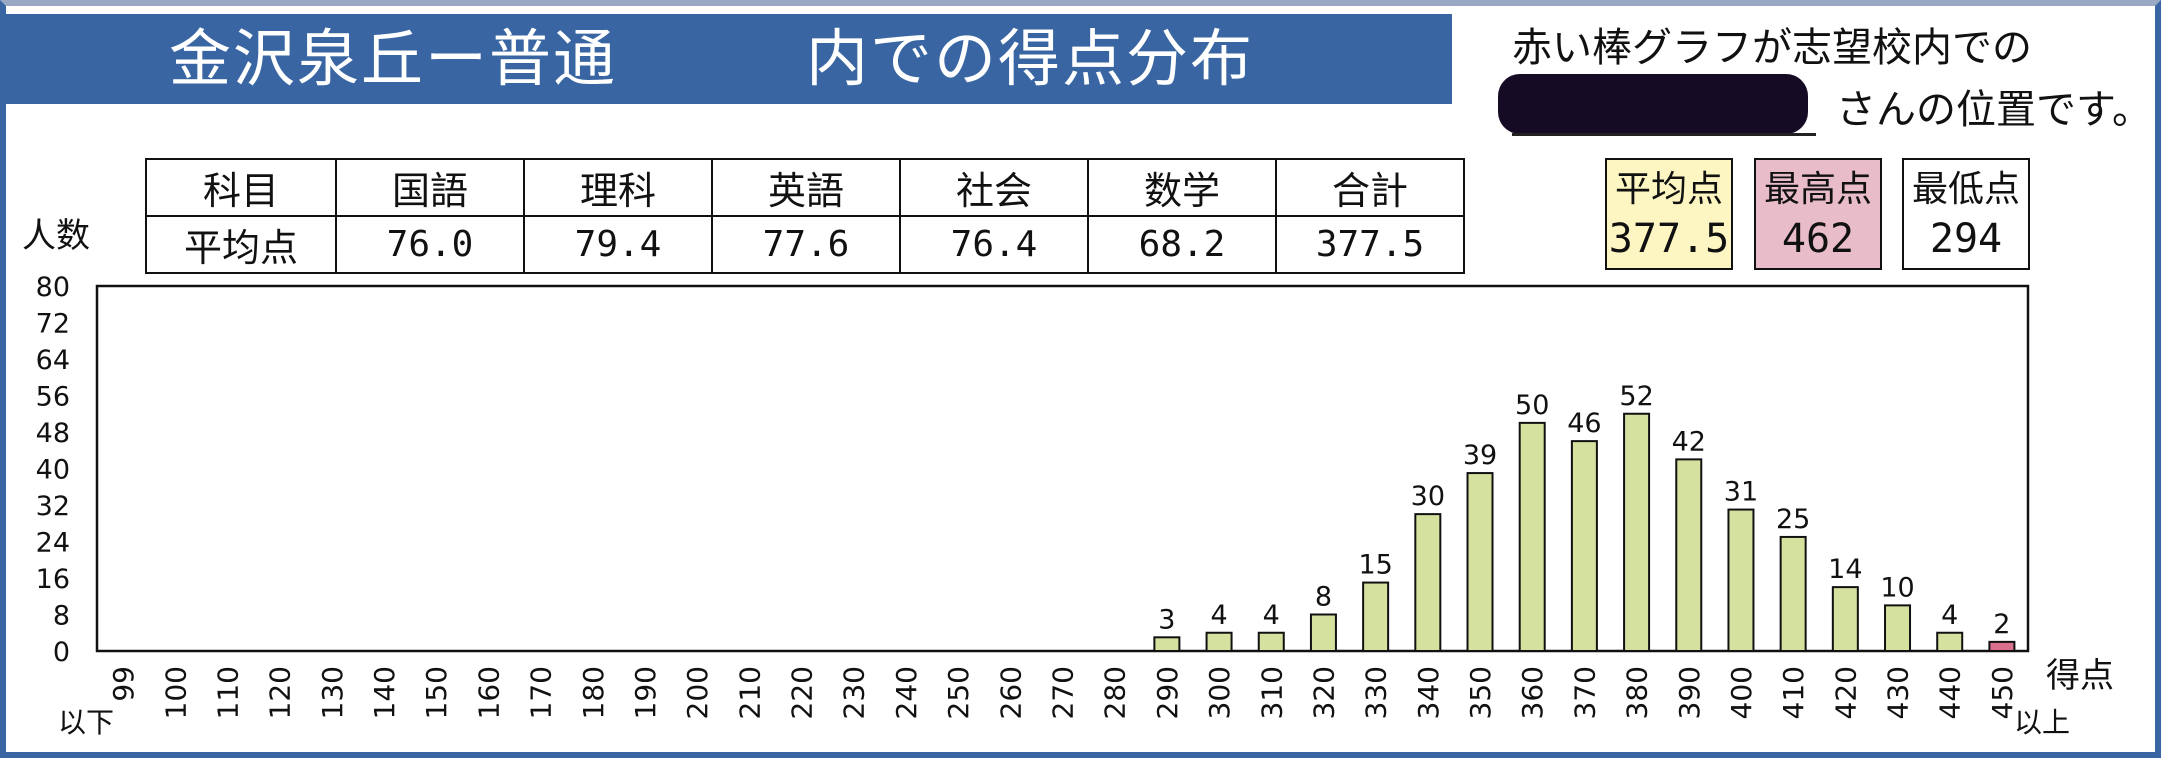  I want to click on x-tick-label: 170, so click(541, 692).